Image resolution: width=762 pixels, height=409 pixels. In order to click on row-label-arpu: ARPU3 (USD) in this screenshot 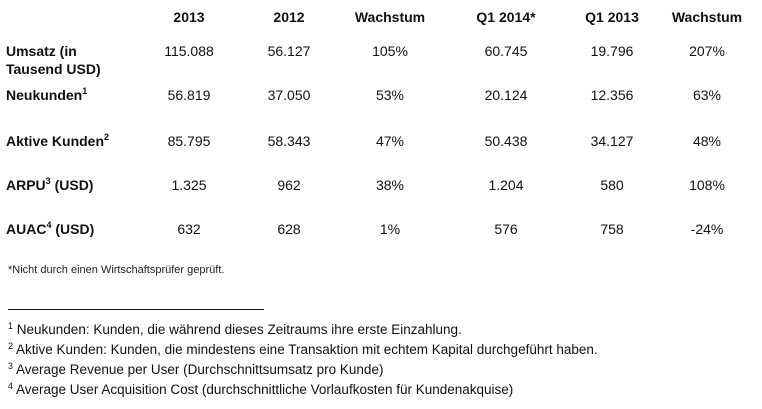, I will do `click(70, 198)`.